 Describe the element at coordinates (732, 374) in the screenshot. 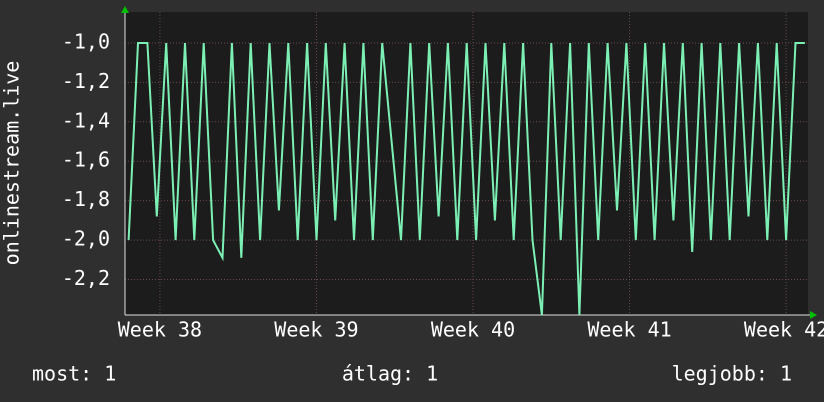

I see `summary-label: legjobb: 1` at that location.